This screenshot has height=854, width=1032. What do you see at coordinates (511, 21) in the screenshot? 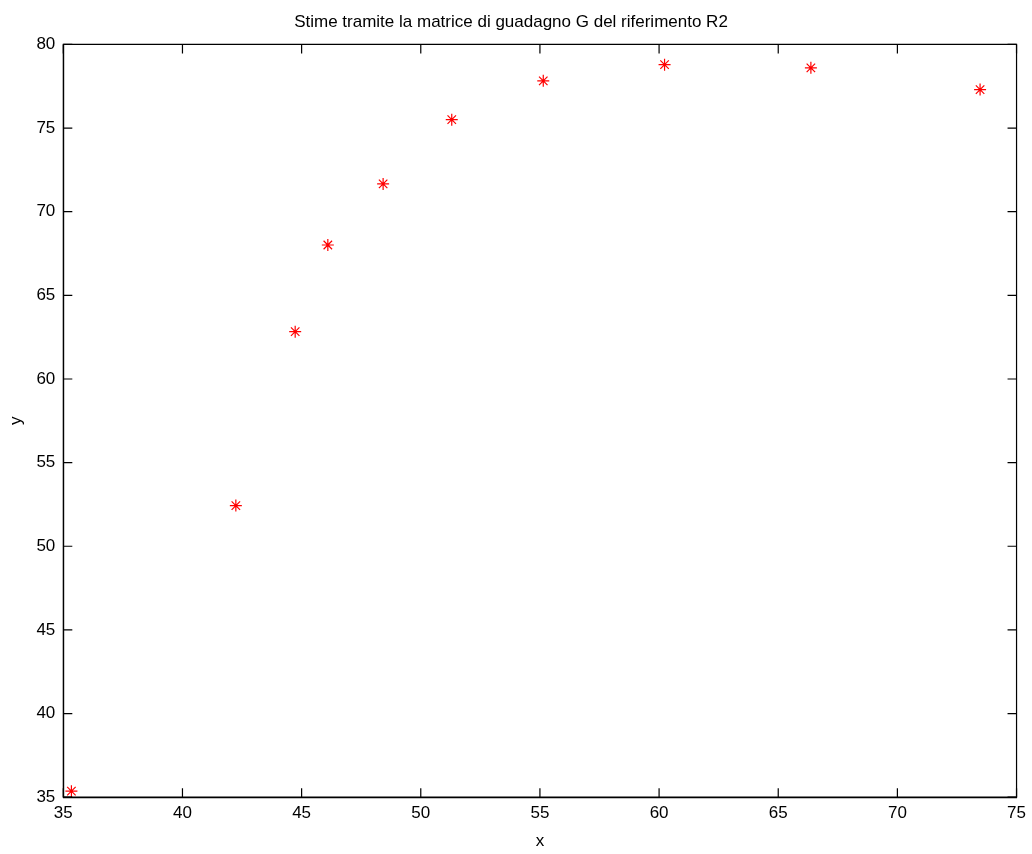
I see `chart-title: Stime tramite la matrice di guadagno G del riferimento R2` at bounding box center [511, 21].